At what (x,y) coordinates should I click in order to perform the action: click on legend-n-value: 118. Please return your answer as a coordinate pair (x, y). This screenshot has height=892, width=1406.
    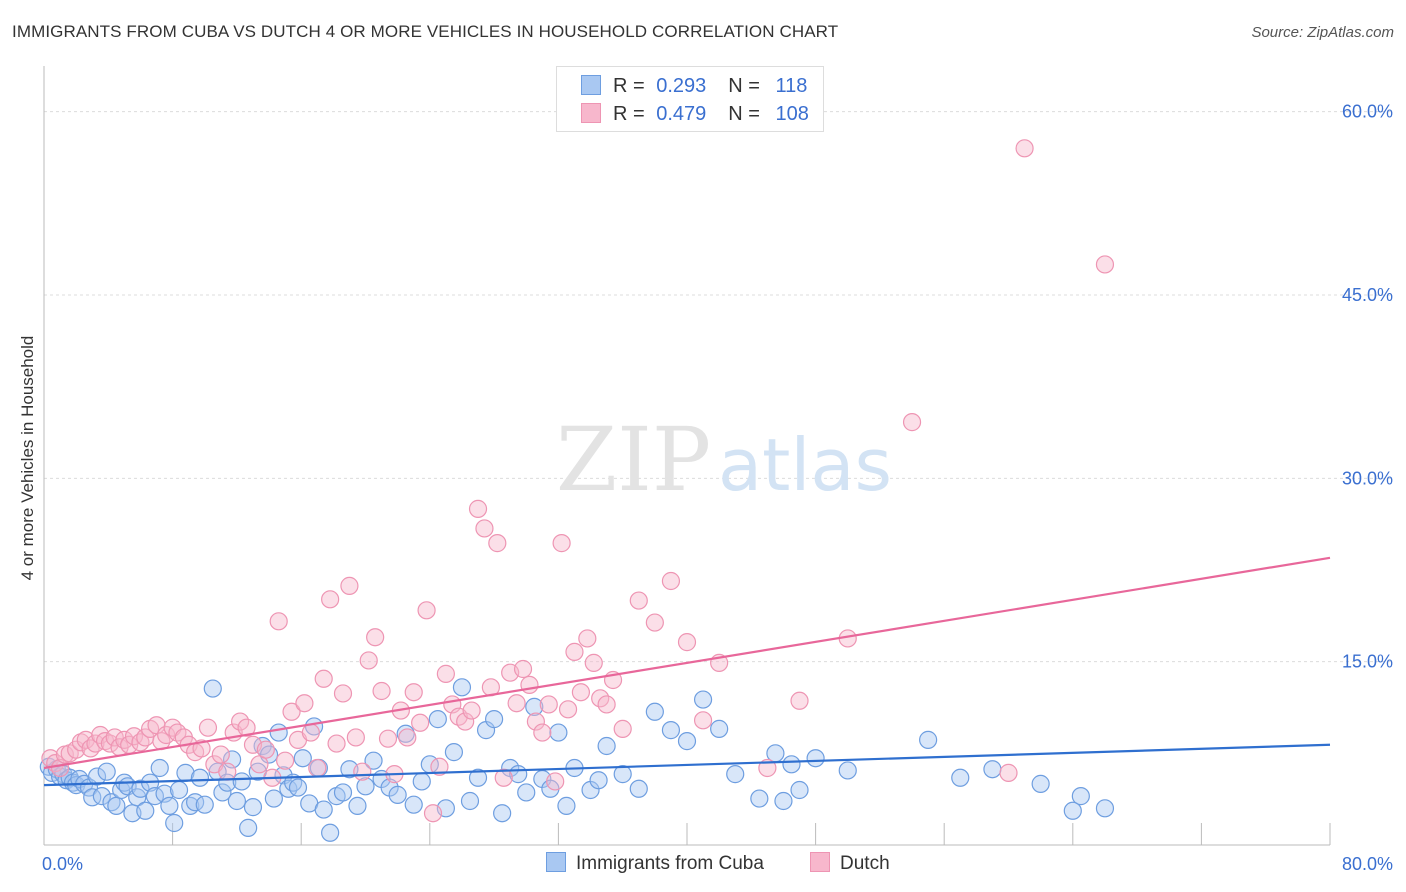
    Looking at the image, I should click on (791, 86).